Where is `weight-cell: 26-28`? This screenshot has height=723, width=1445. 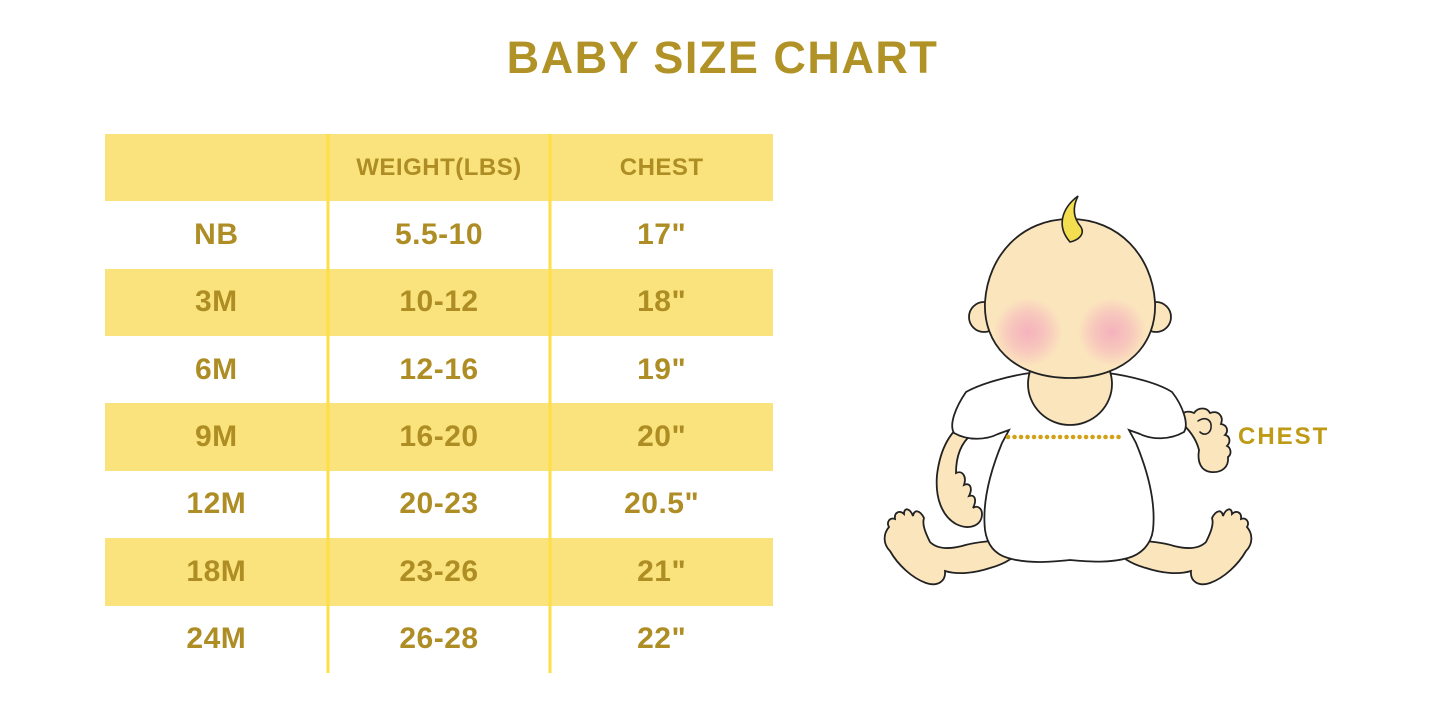
weight-cell: 26-28 is located at coordinates (439, 639).